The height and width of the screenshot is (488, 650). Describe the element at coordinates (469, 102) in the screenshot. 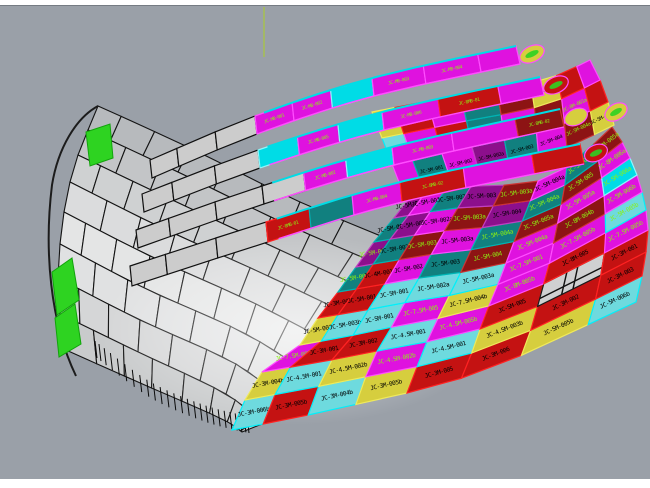

I see `panel-label: JC-8MB-01` at that location.